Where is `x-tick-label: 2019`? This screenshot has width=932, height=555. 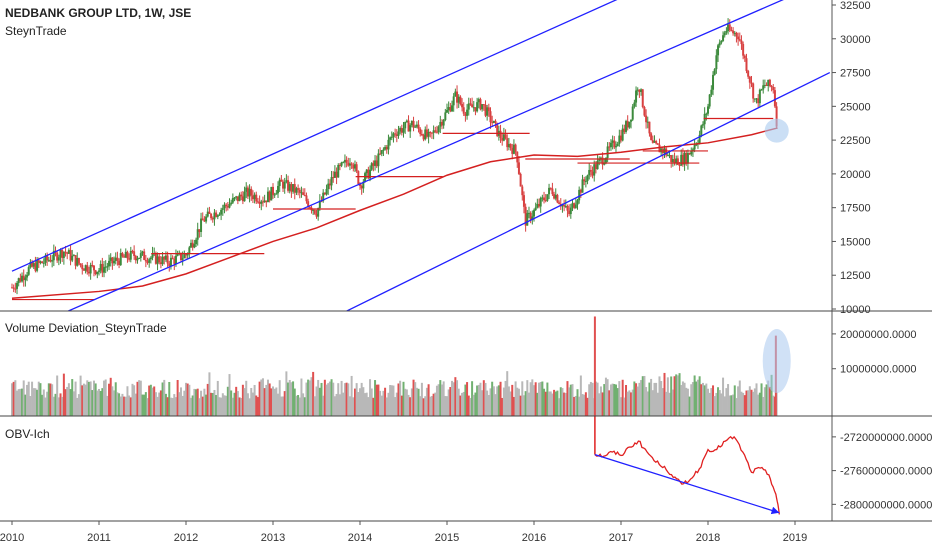 x-tick-label: 2019 is located at coordinates (795, 538).